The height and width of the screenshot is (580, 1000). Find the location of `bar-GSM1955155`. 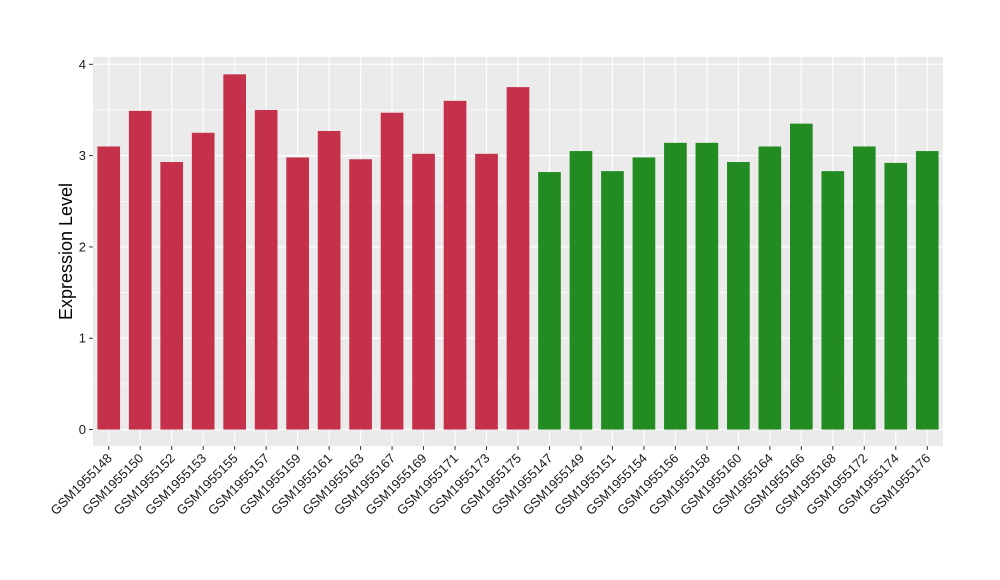

bar-GSM1955155 is located at coordinates (234, 252).